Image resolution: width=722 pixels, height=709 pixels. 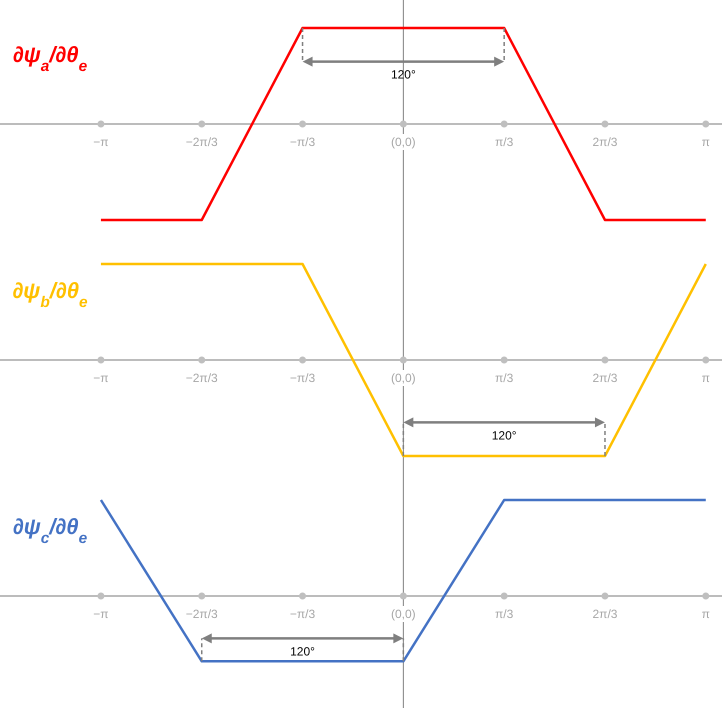 What do you see at coordinates (50, 294) in the screenshot?
I see `y-axis-title: ∂ψ$_{b}$/∂θ$_{e}$` at bounding box center [50, 294].